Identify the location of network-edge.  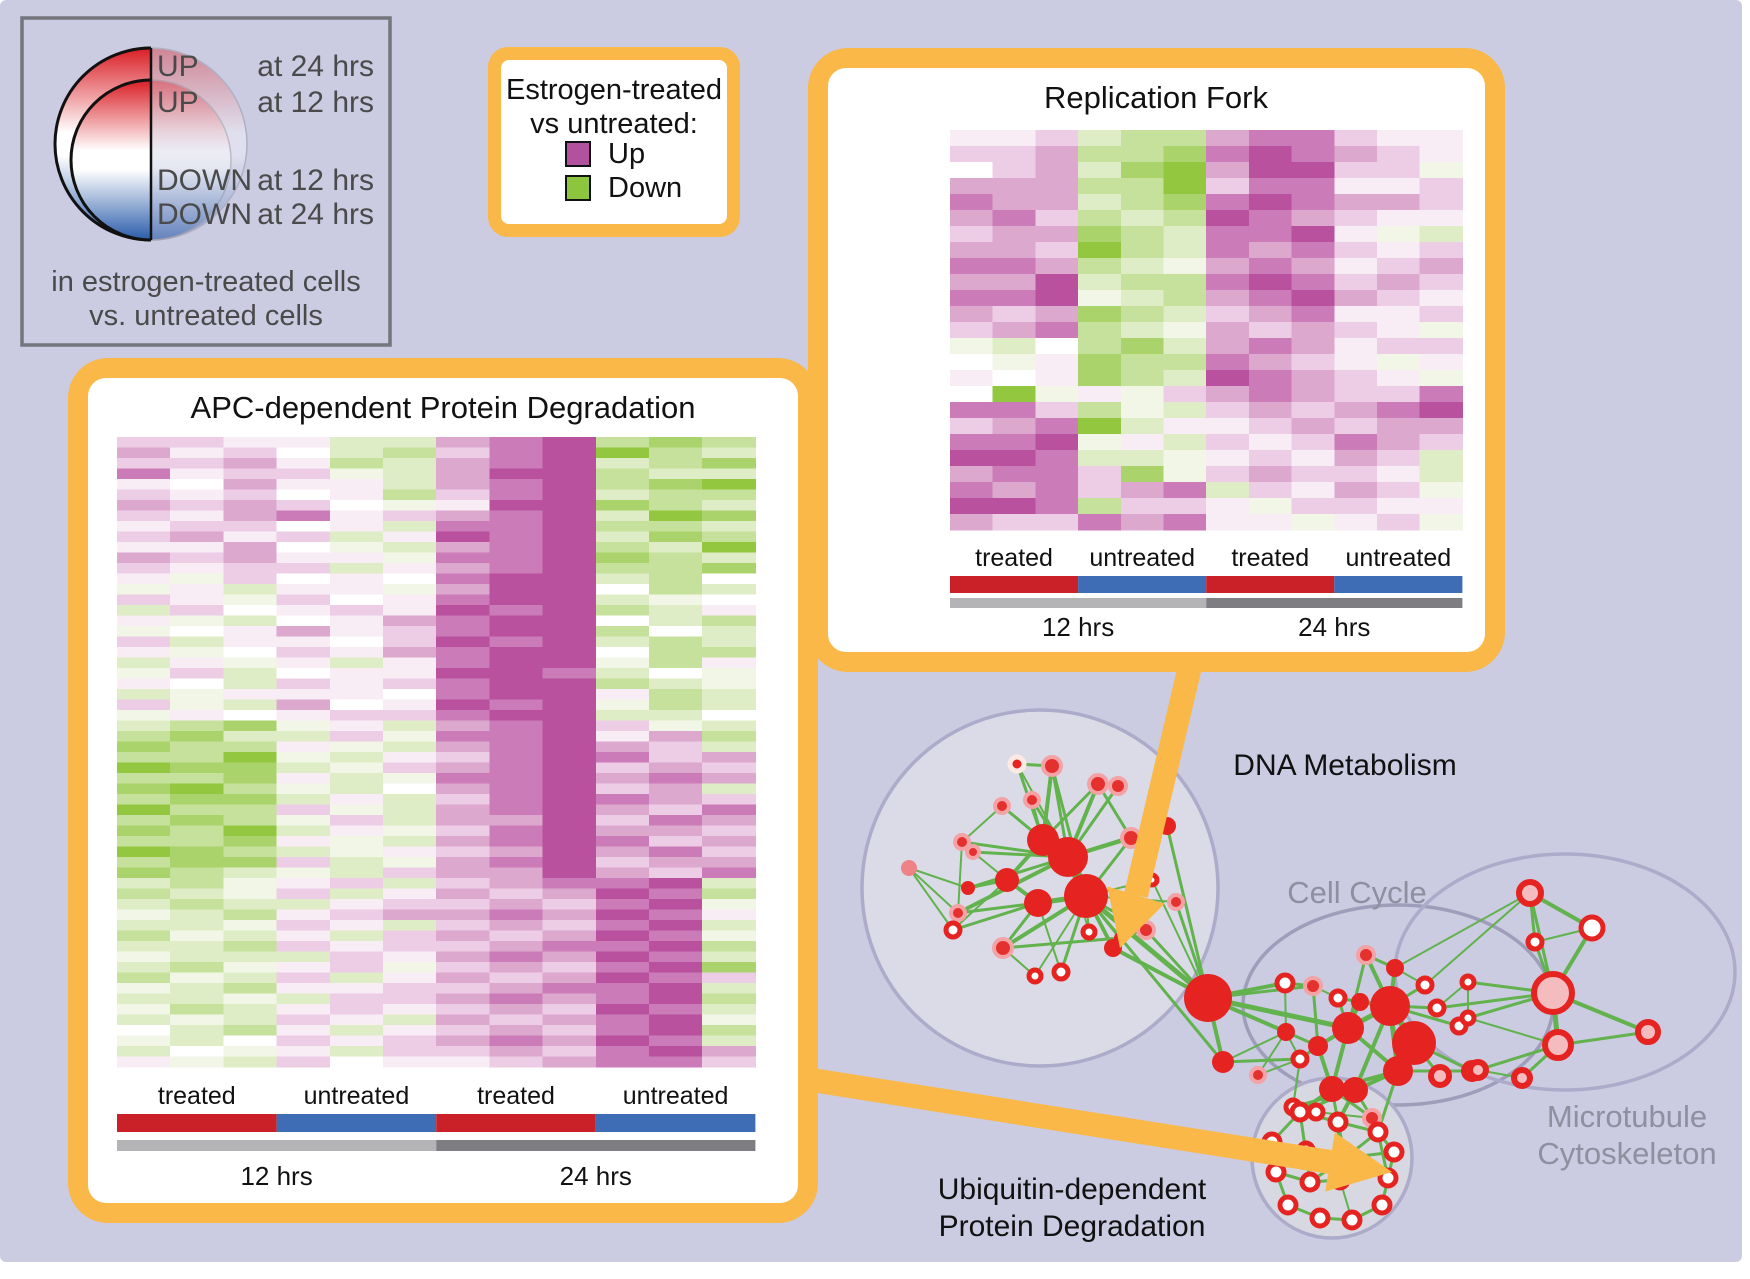
(1261, 1060).